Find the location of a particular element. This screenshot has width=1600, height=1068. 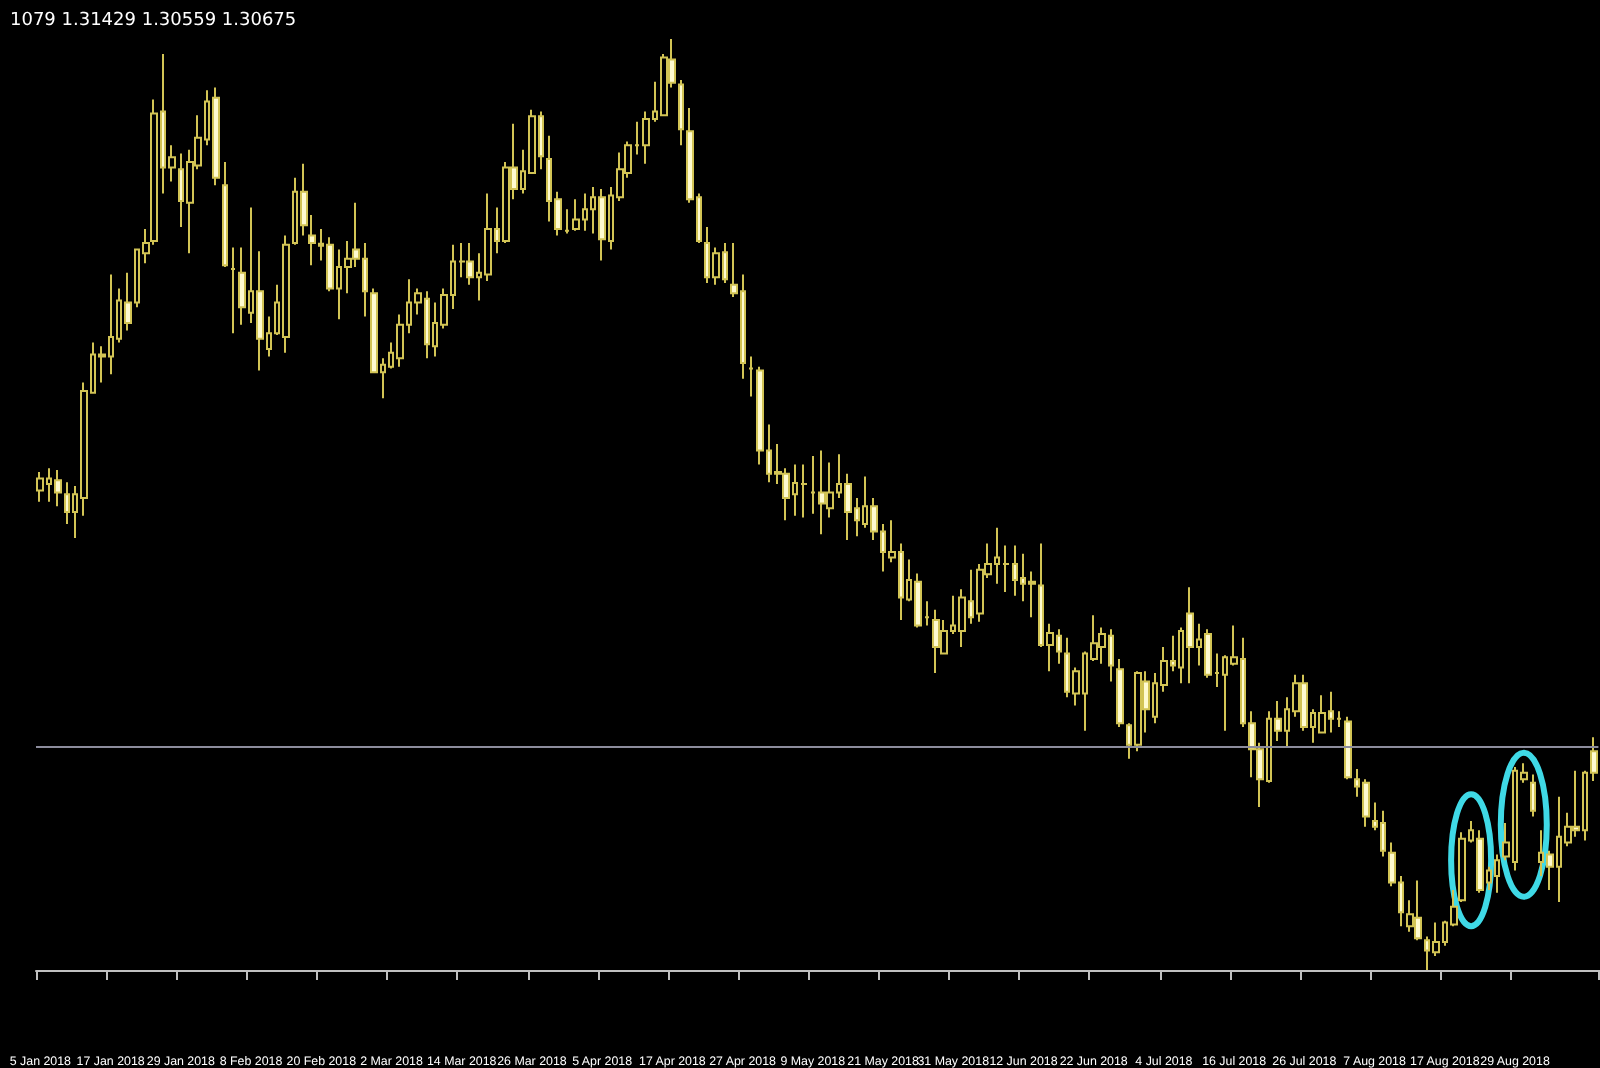

chart-title: 1079 1.31429 1.30559 1.30675 is located at coordinates (153, 21).